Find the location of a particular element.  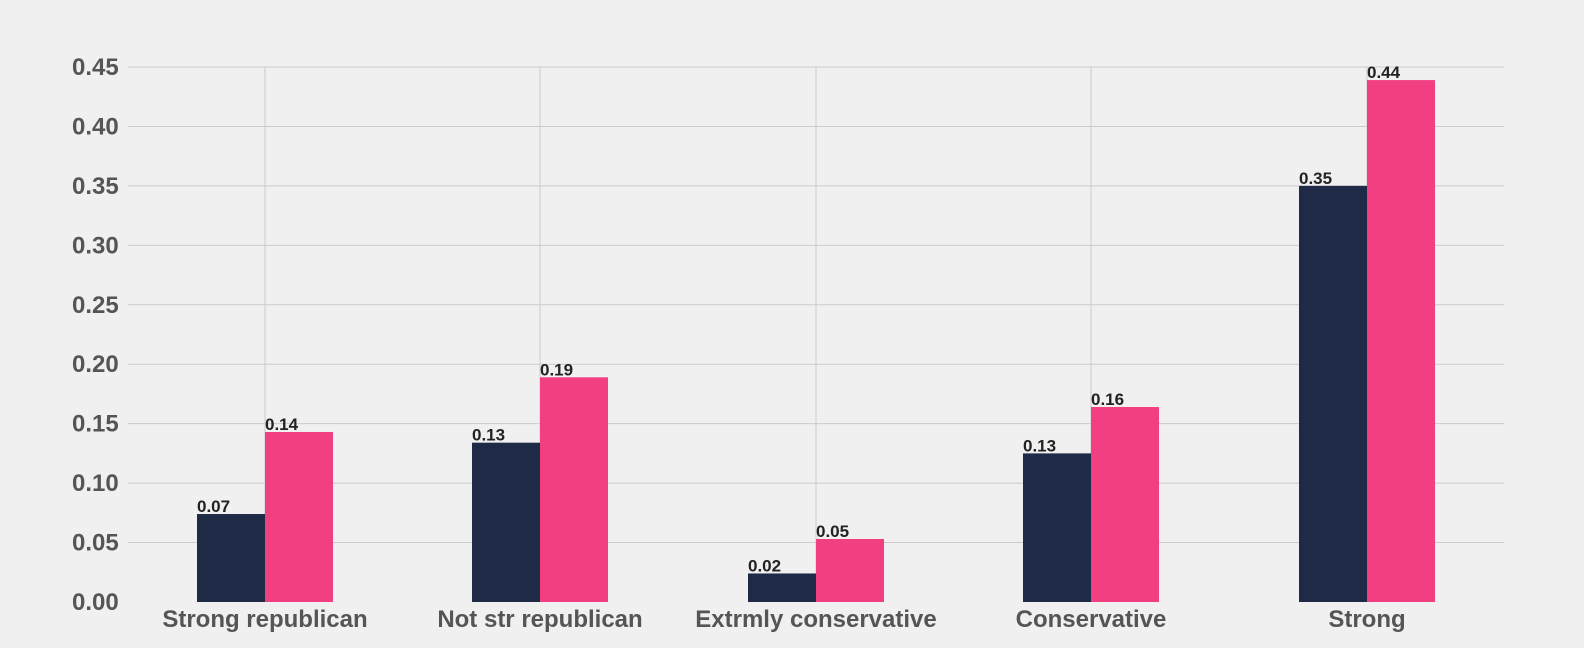

y-tick-label: 0.15 is located at coordinates (95, 424).